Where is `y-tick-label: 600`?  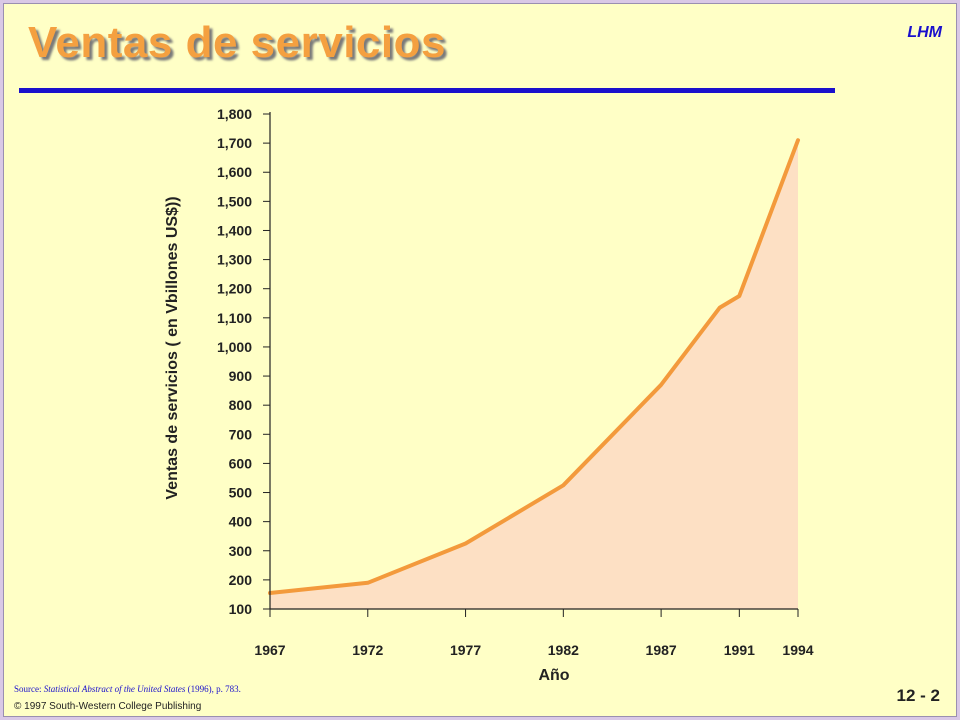
y-tick-label: 600 is located at coordinates (241, 463).